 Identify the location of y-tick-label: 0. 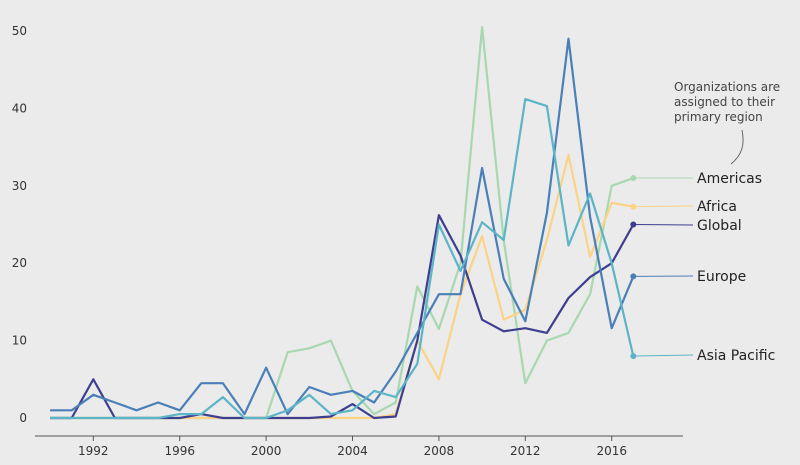
(23, 418).